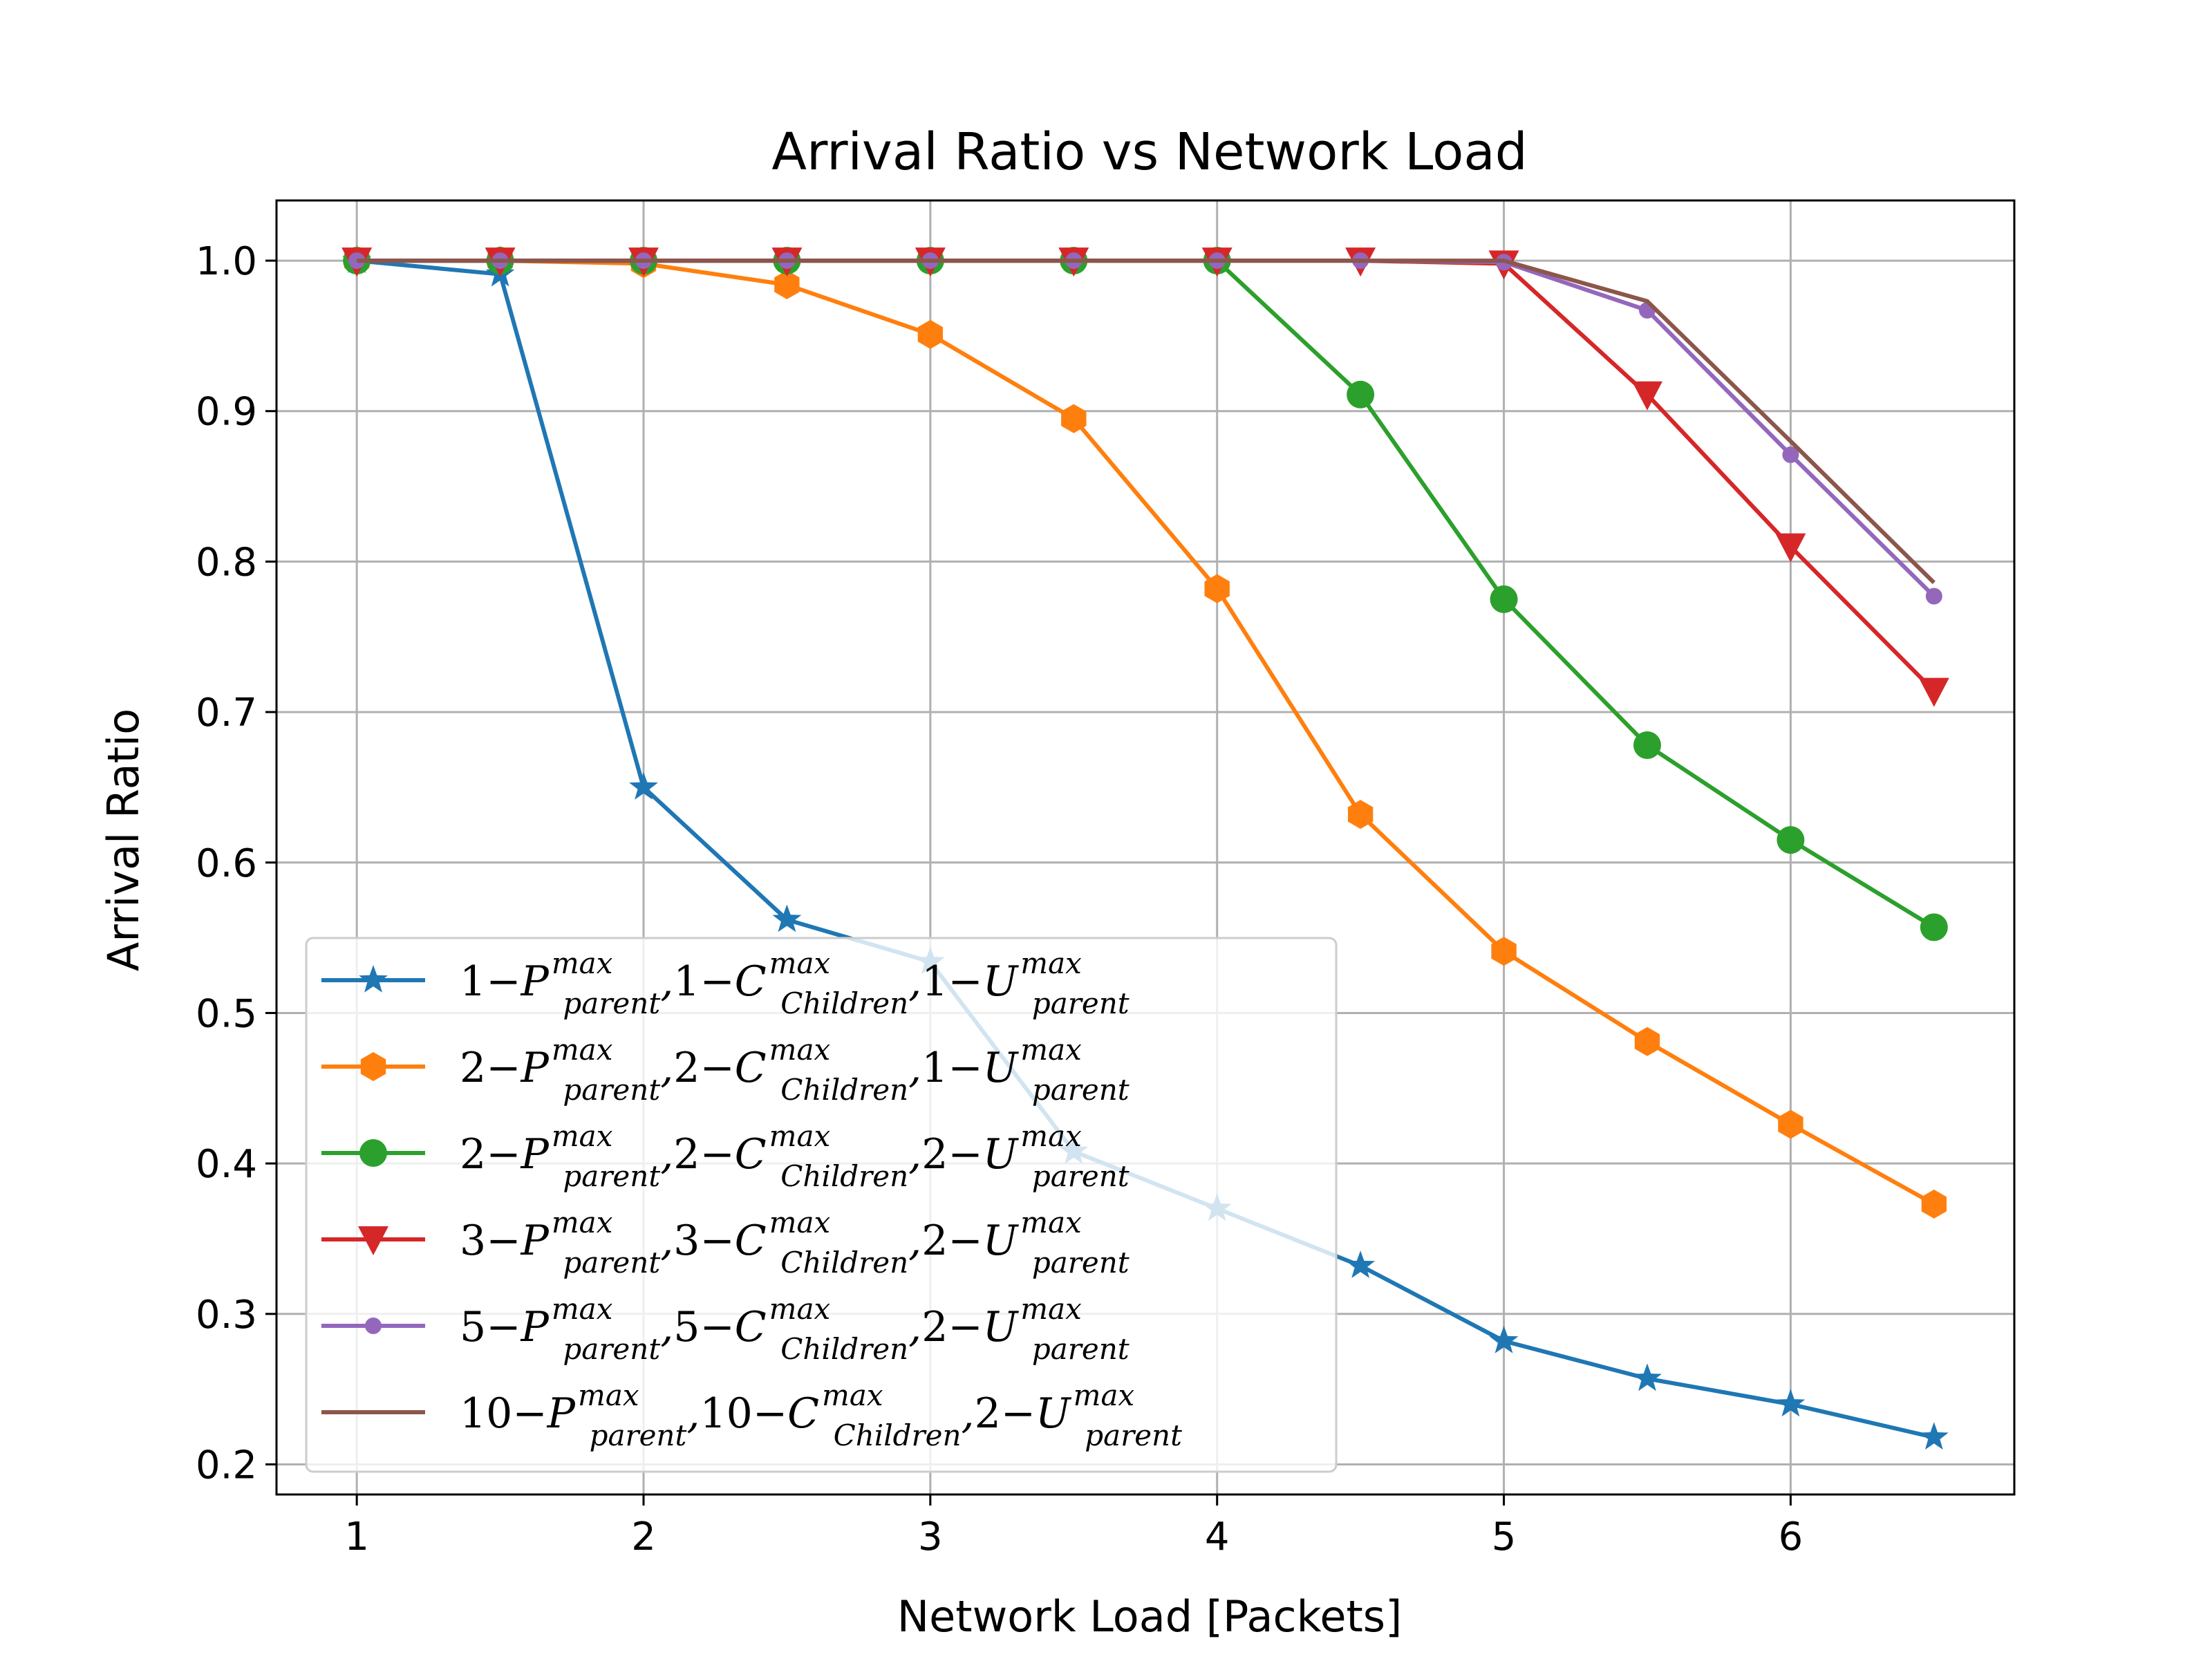 This screenshot has height=1659, width=2212. Describe the element at coordinates (795, 1070) in the screenshot. I see `legend-label: 2−Pmax parent,2−Cmax Children,1−Umax parent` at that location.